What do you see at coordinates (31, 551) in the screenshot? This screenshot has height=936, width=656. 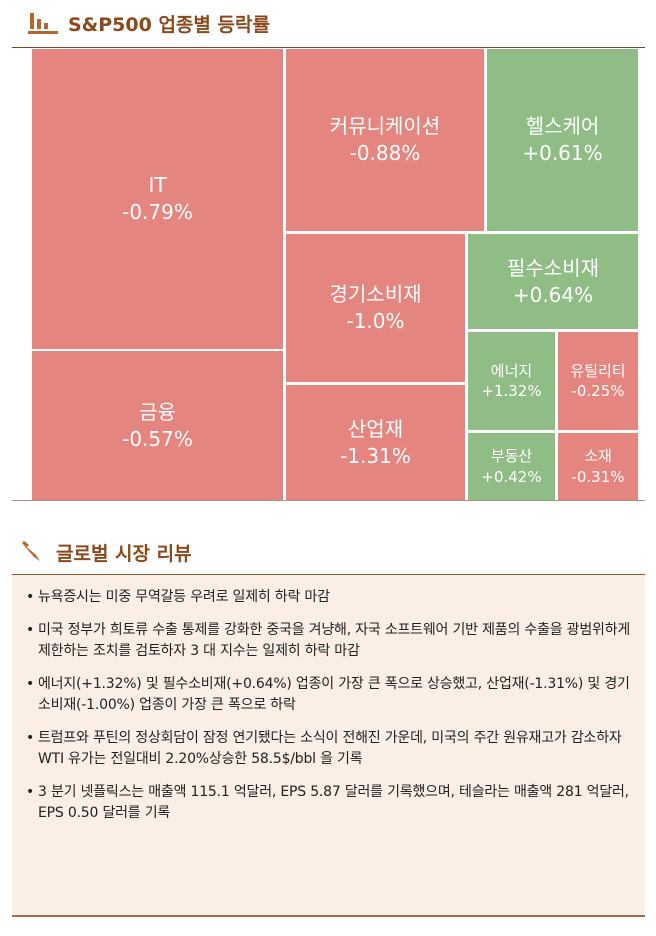 I see `pen-icon` at bounding box center [31, 551].